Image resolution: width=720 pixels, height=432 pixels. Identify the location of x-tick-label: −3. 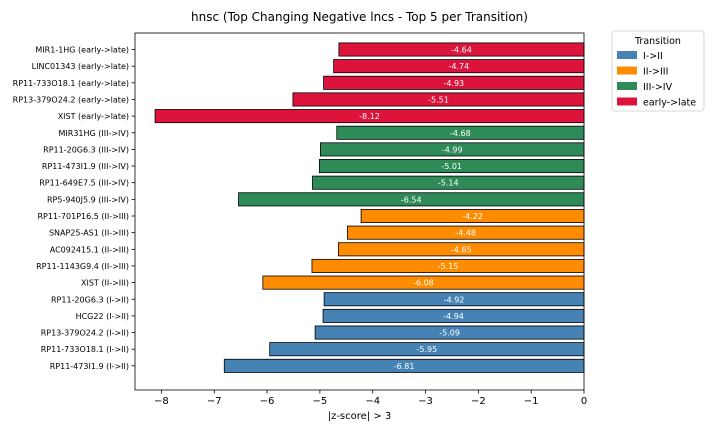
(425, 401).